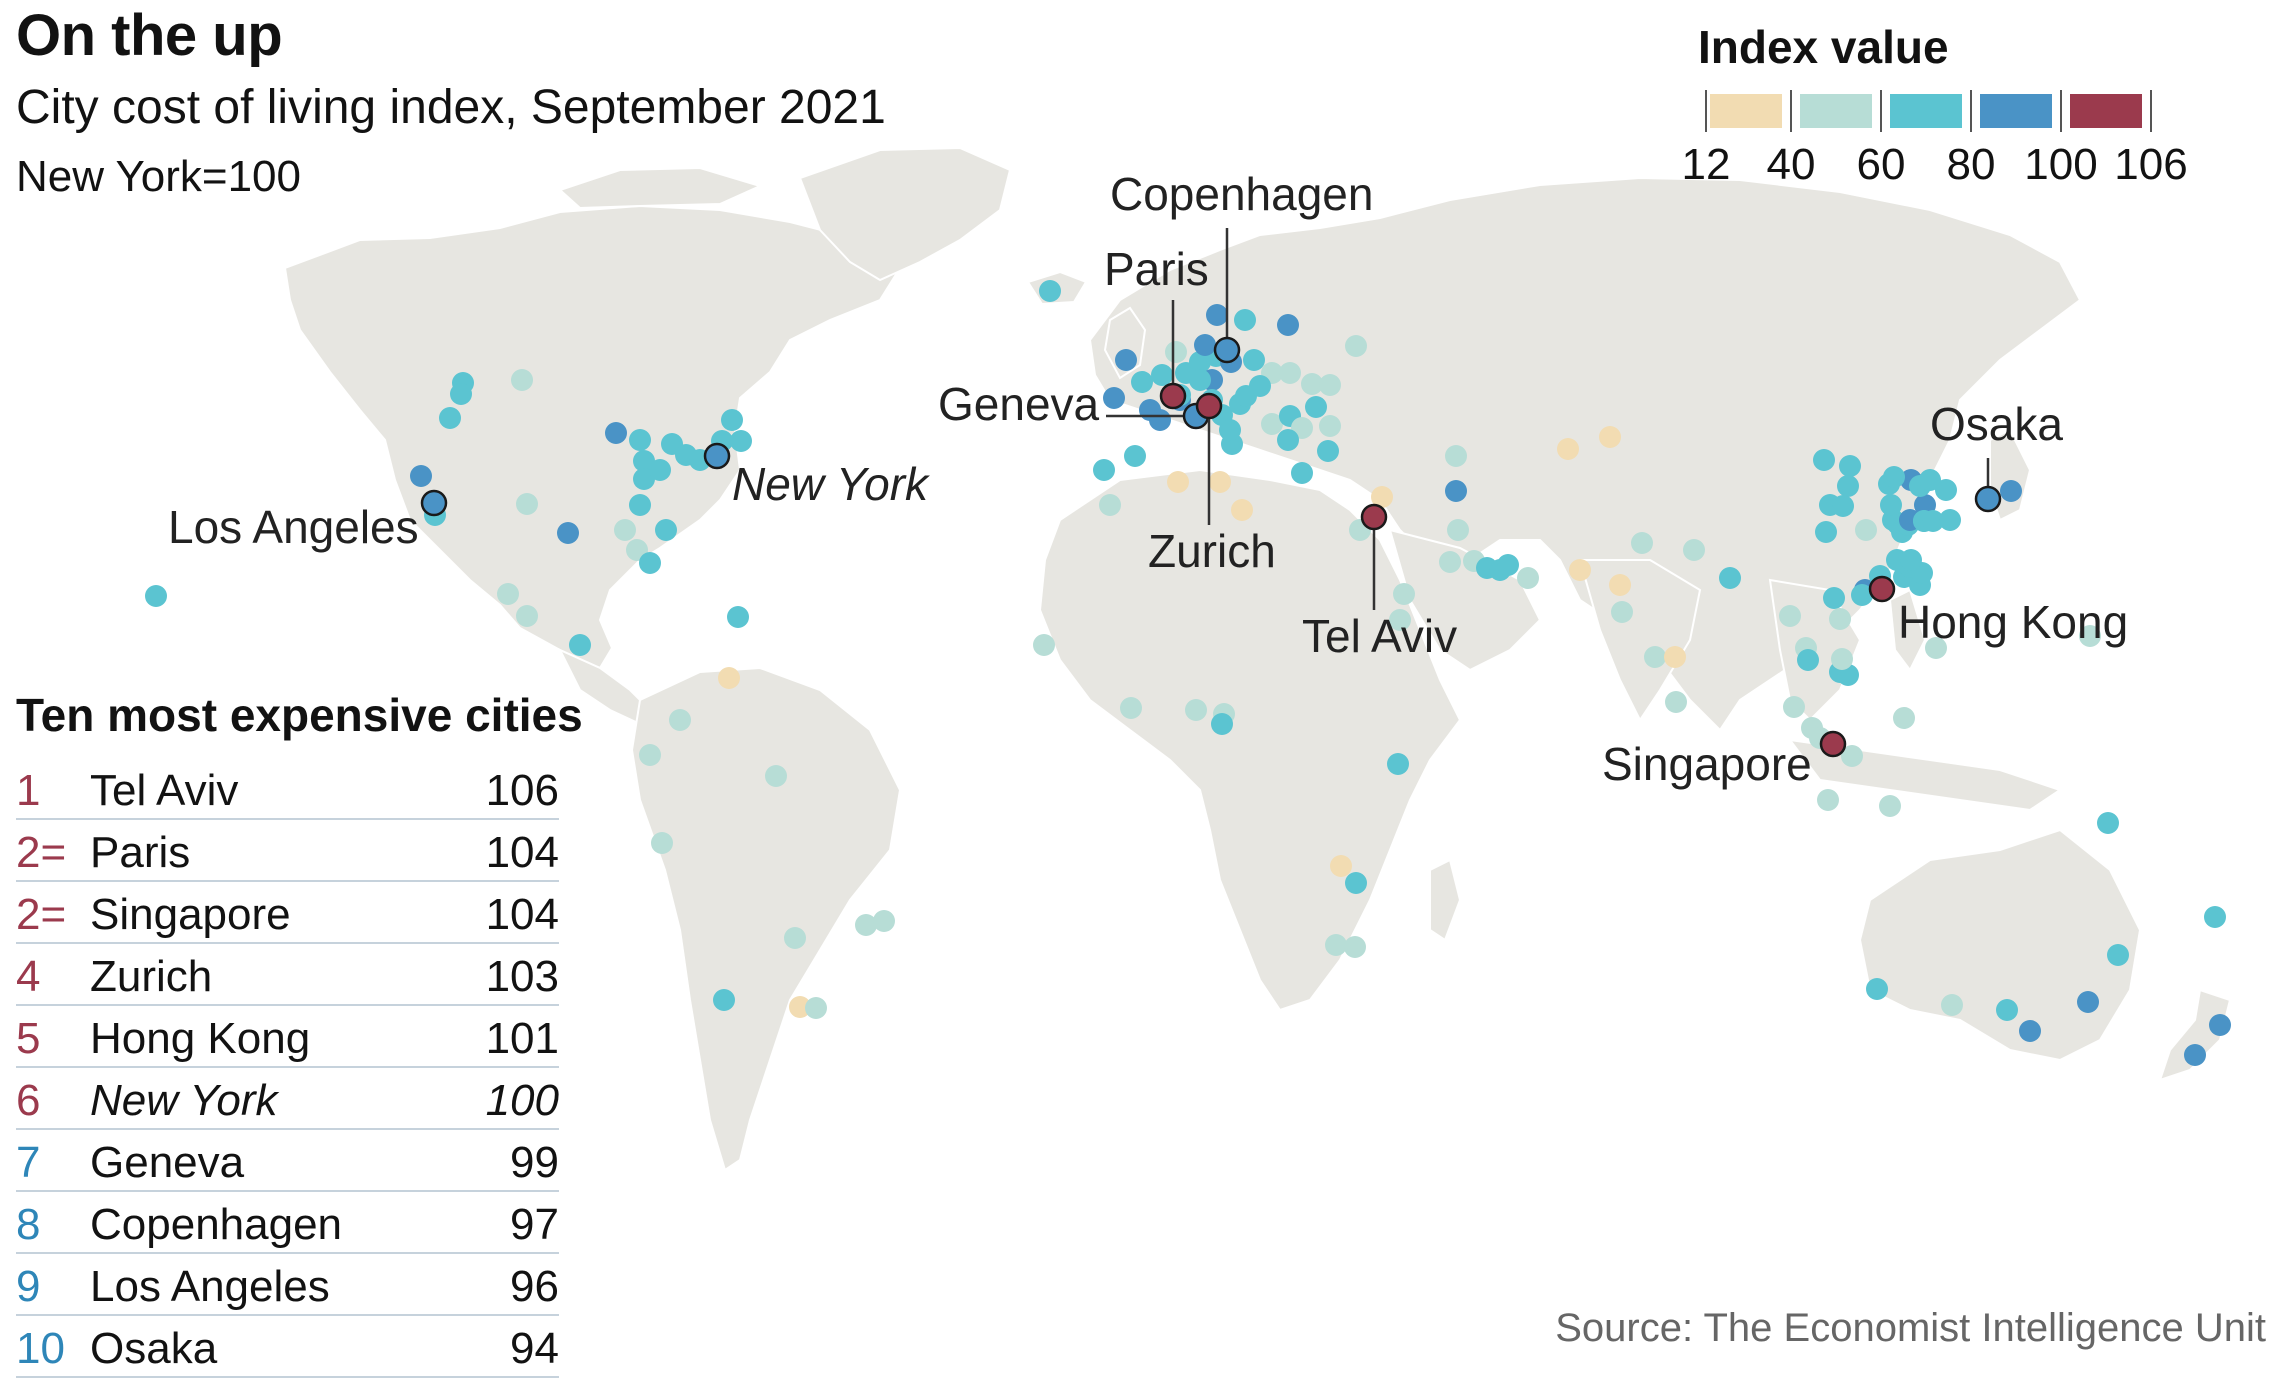 This screenshot has width=2278, height=1380. I want to click on greenland, so click(905, 214).